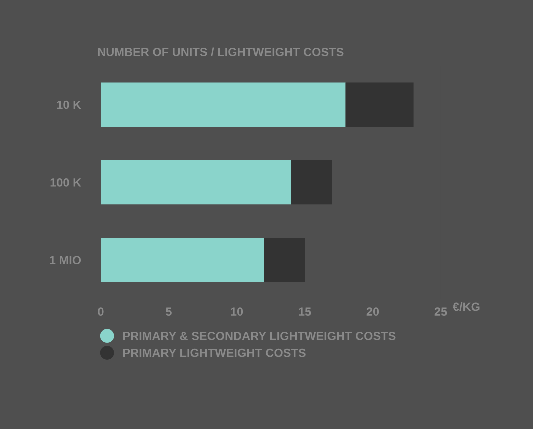 The image size is (533, 429). Describe the element at coordinates (101, 312) in the screenshot. I see `x-tick-label: 0` at that location.